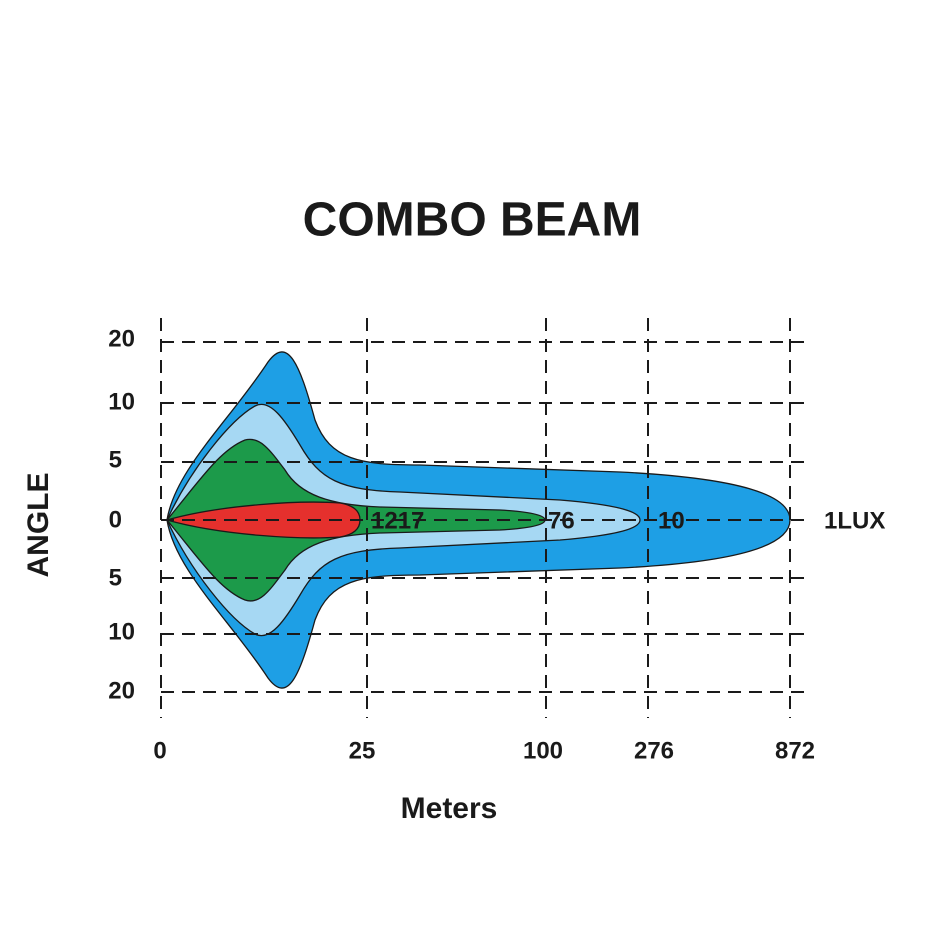 The image size is (949, 949). What do you see at coordinates (472, 220) in the screenshot?
I see `title: COMBO BEAM` at bounding box center [472, 220].